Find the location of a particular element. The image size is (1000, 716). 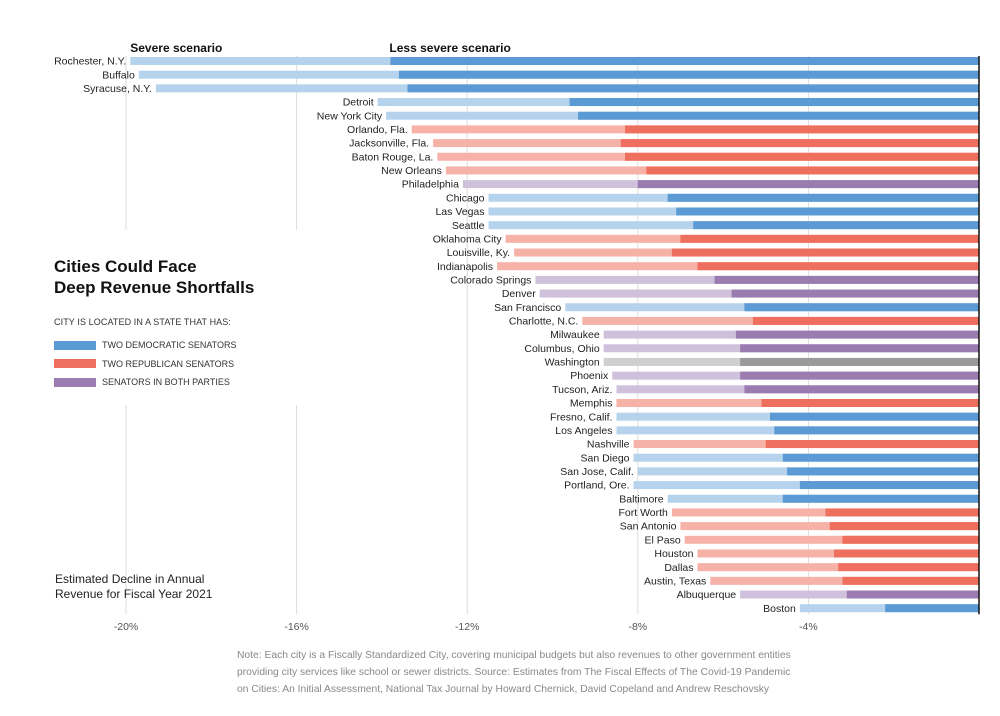

city-label-houston: Houston is located at coordinates (673, 554).